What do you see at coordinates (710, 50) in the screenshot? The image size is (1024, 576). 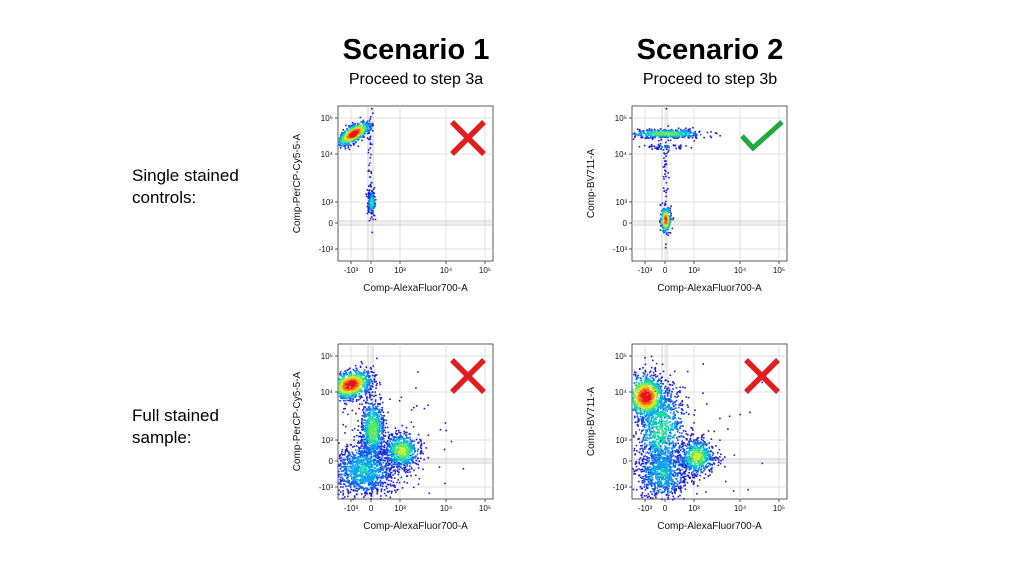 I see `scenario-2-title: Scenario 2` at bounding box center [710, 50].